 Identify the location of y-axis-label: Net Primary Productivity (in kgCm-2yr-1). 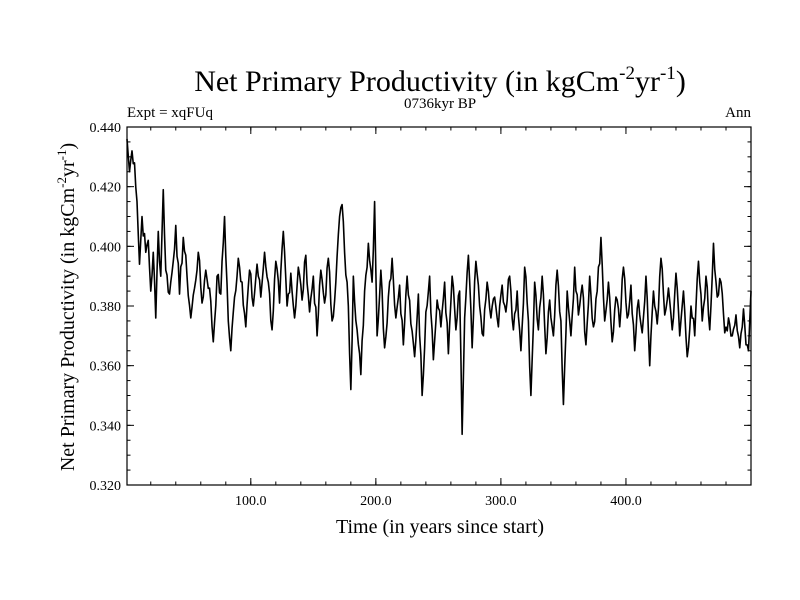
(66, 307).